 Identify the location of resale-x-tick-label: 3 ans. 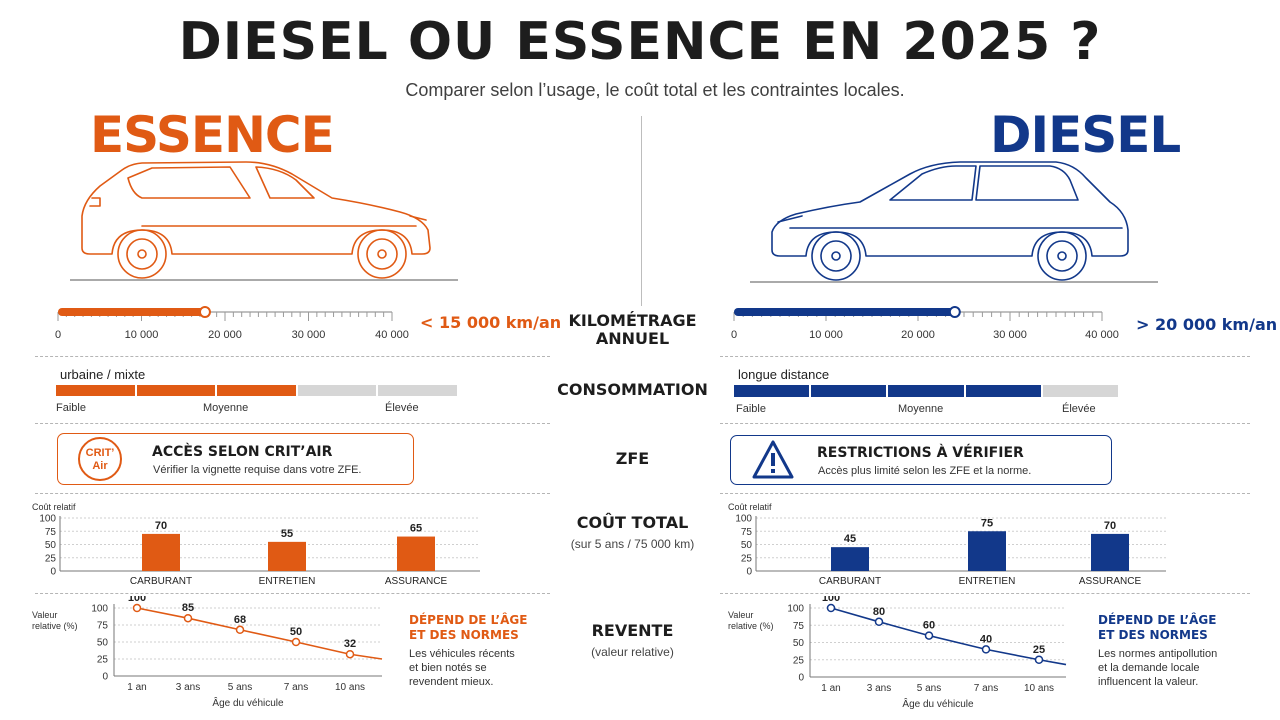
(879, 688).